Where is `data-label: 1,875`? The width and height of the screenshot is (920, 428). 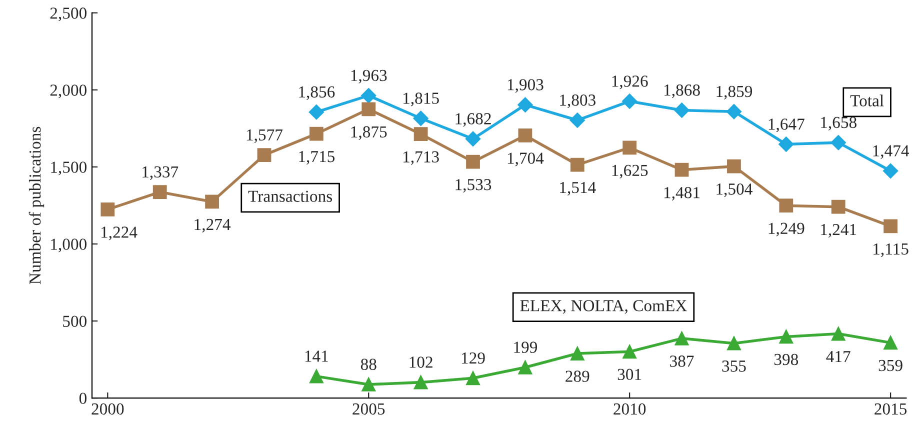
data-label: 1,875 is located at coordinates (369, 133).